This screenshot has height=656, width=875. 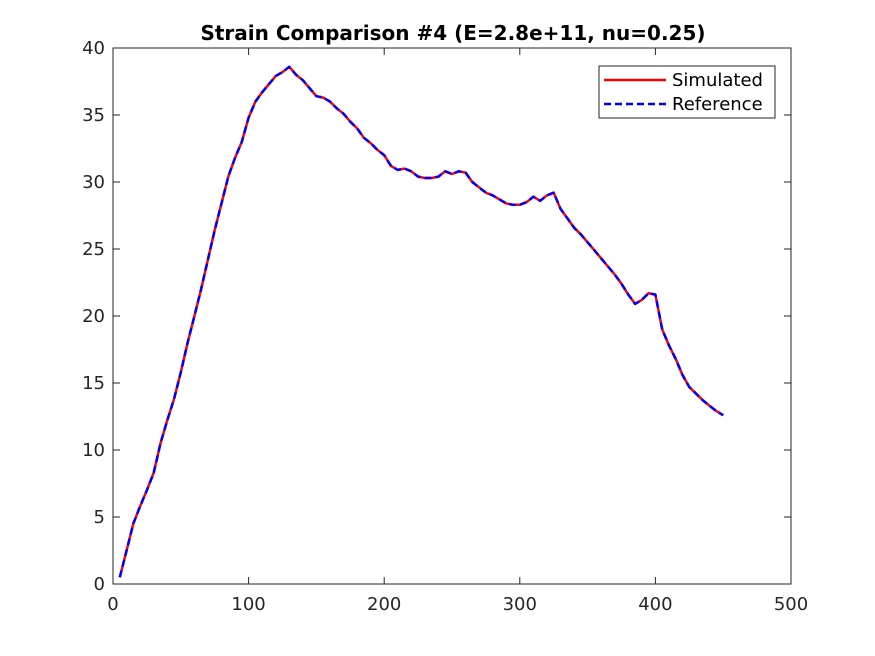 I want to click on y-tick-label: 20, so click(x=93, y=316).